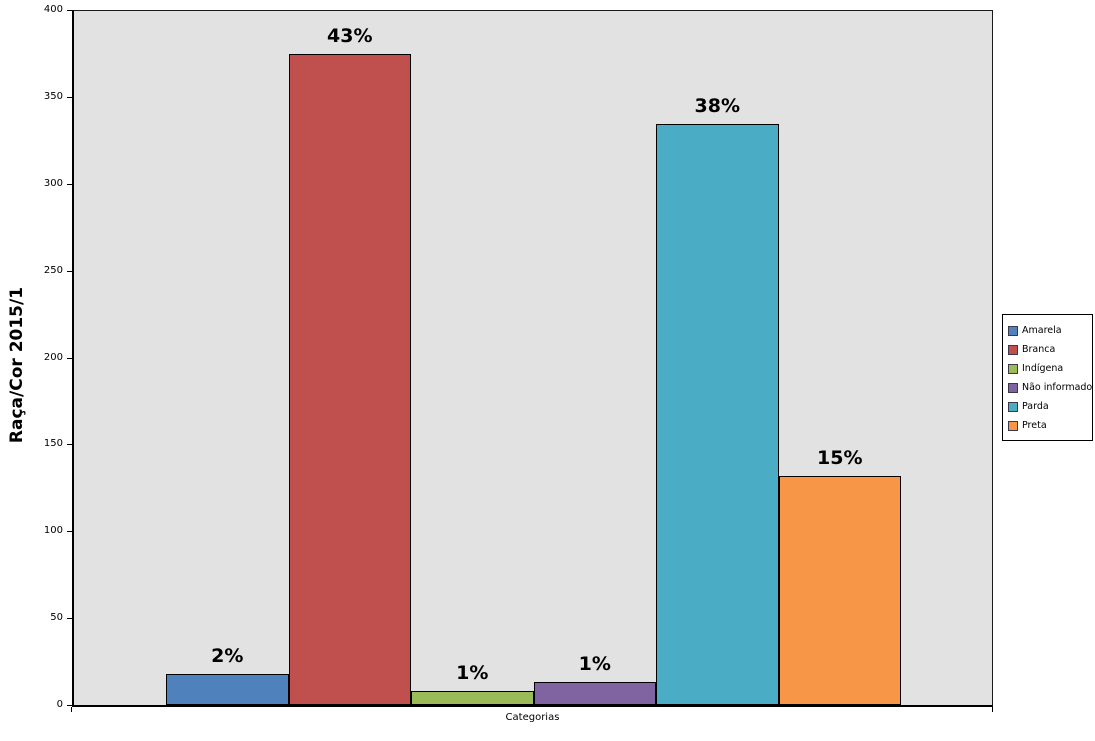 This screenshot has height=741, width=1095. Describe the element at coordinates (53, 183) in the screenshot. I see `y-tick-label: 300` at that location.